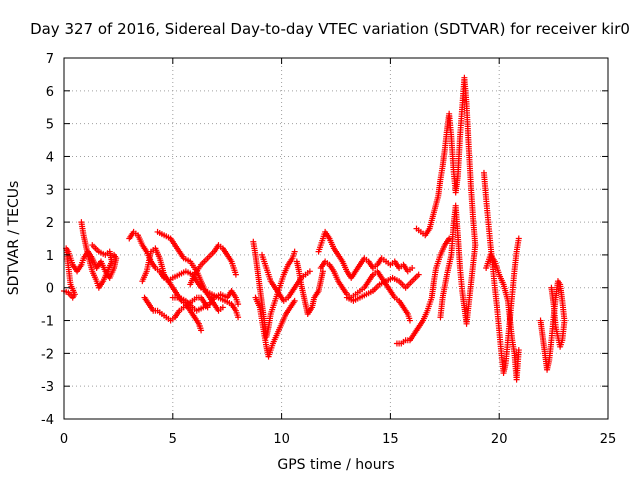 The width and height of the screenshot is (640, 480). Describe the element at coordinates (50, 223) in the screenshot. I see `y-tick-label: 2` at that location.